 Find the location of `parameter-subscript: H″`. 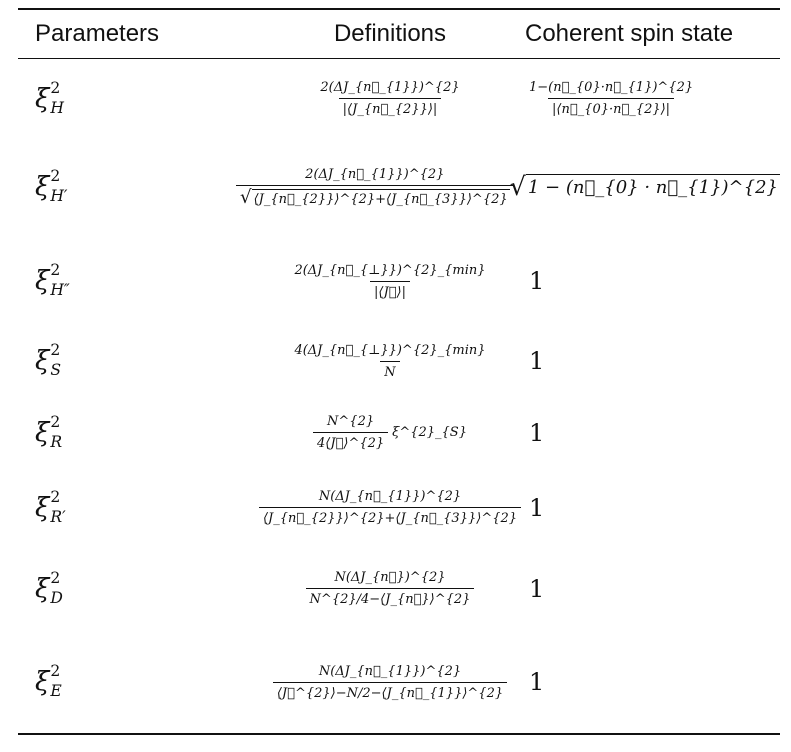

parameter-subscript: H″ is located at coordinates (60, 290).